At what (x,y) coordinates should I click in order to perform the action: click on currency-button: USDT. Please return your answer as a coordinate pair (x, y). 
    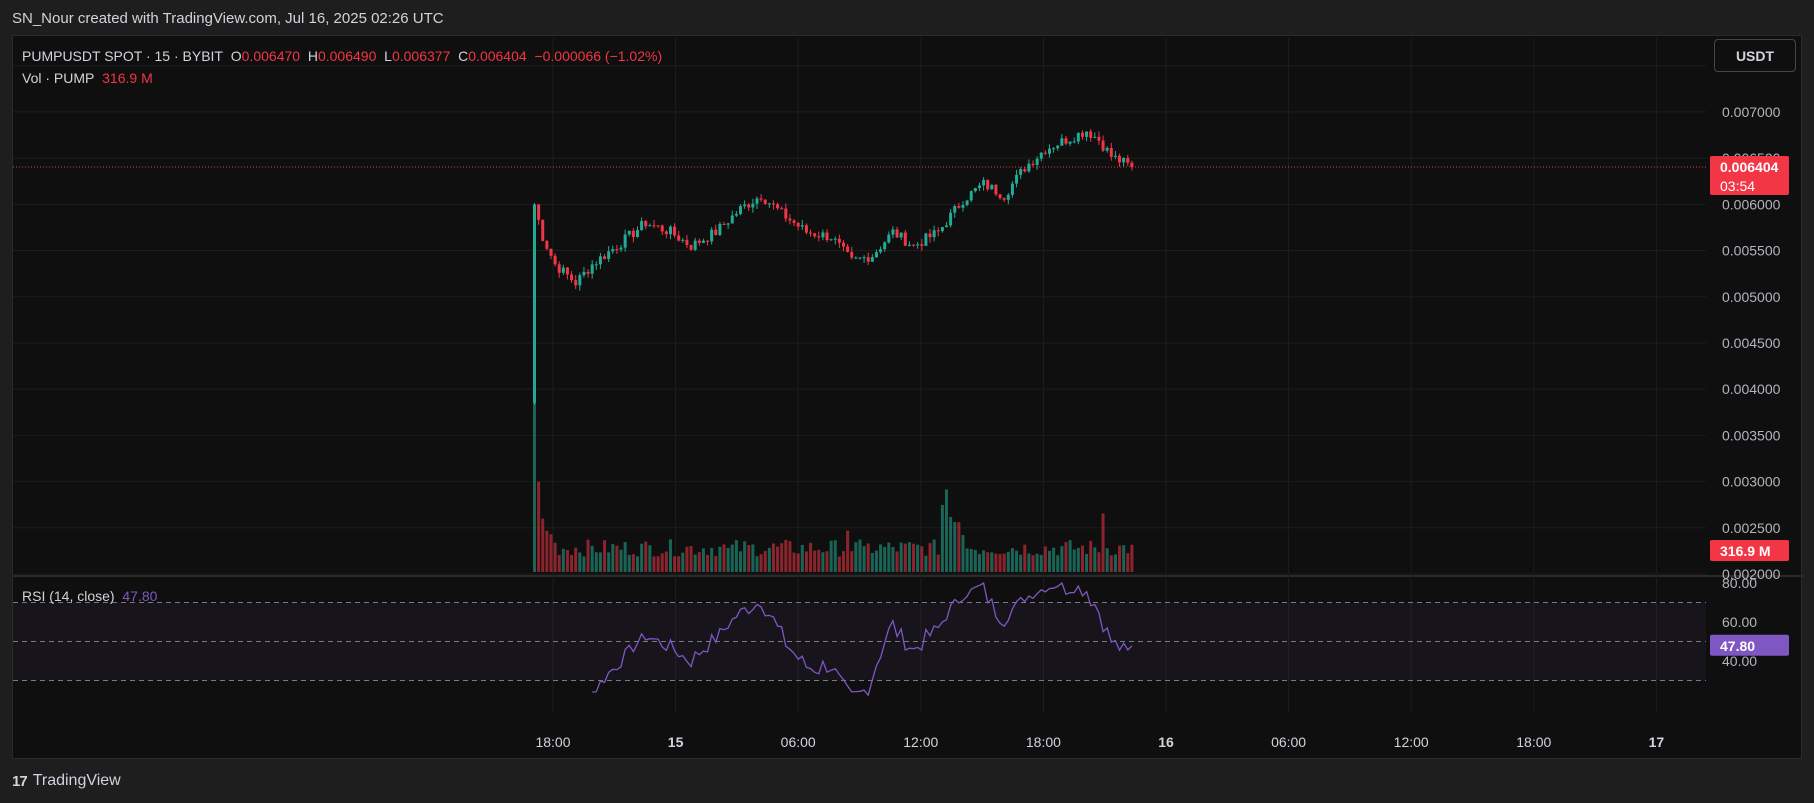
    Looking at the image, I should click on (1755, 55).